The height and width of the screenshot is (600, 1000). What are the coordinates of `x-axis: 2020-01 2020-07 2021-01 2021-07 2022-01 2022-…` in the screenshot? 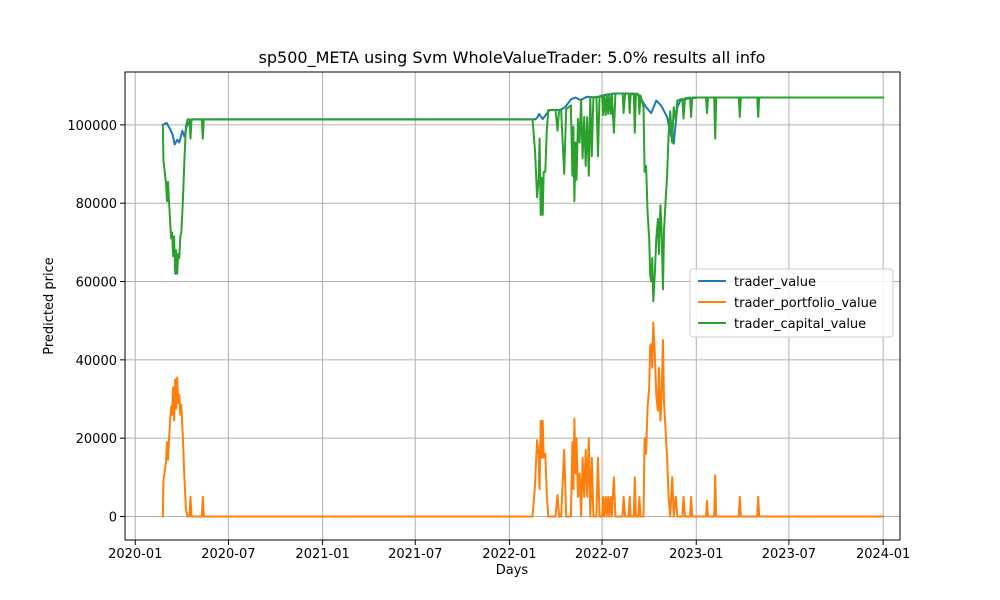 It's located at (509, 551).